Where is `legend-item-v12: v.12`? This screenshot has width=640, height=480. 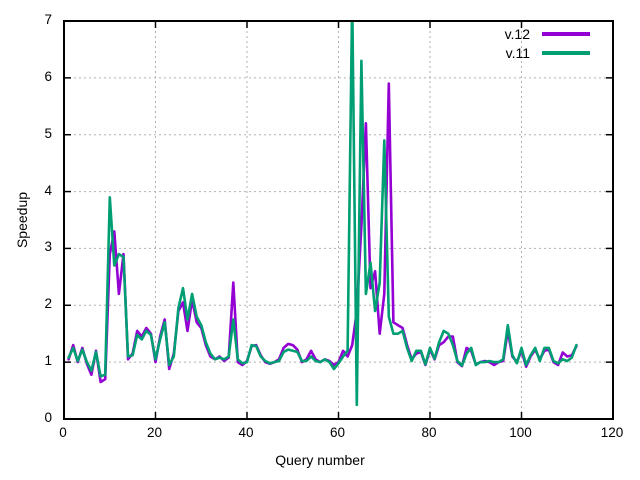 legend-item-v12: v.12 is located at coordinates (520, 33).